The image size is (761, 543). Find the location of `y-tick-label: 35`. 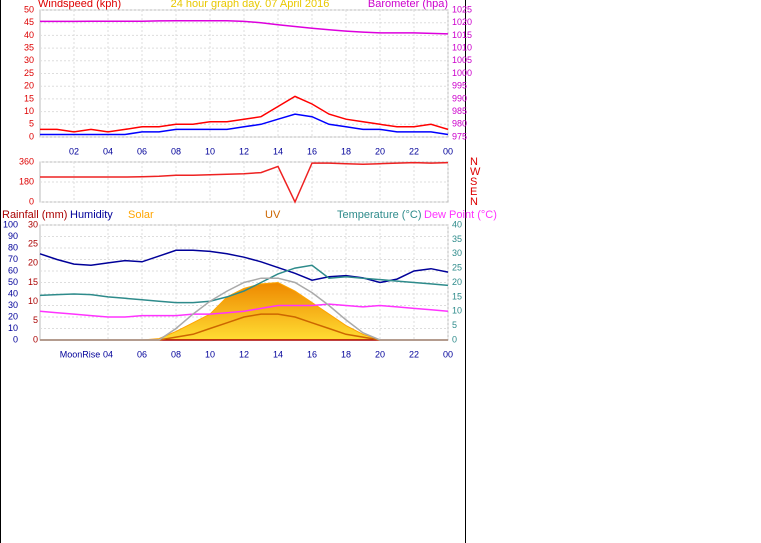

y-tick-label: 35 is located at coordinates (29, 47).